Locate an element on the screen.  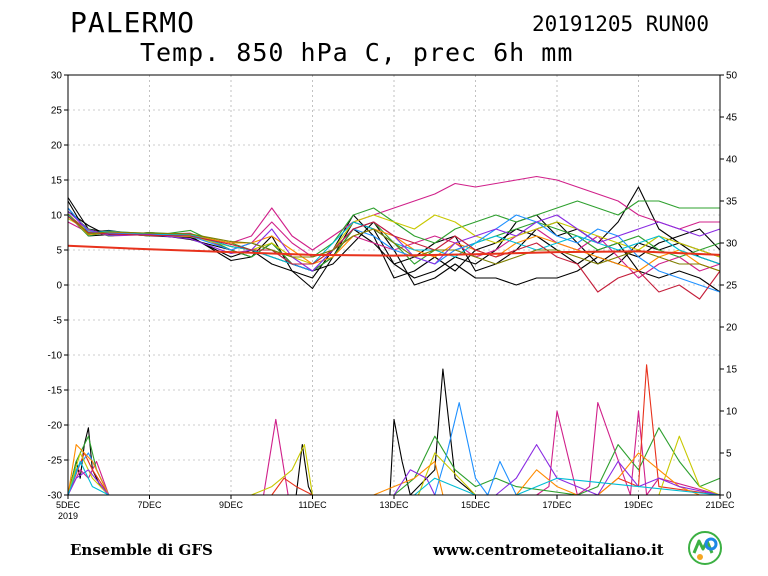
y-right-tick-label: 35 is located at coordinates (732, 202).